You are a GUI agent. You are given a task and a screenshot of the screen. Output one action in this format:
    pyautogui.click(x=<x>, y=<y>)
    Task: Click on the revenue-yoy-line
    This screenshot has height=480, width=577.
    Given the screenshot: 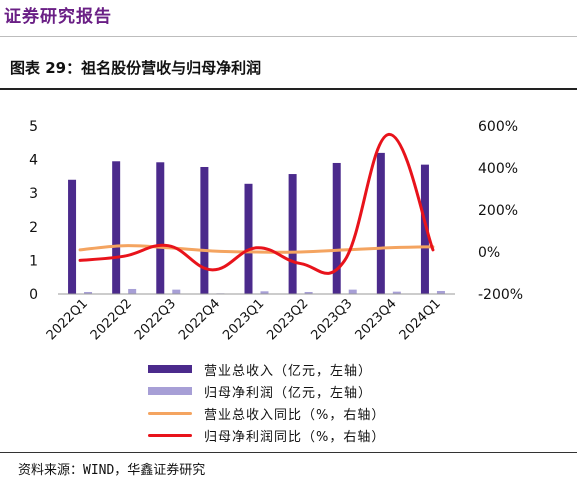 What is the action you would take?
    pyautogui.click(x=256, y=249)
    